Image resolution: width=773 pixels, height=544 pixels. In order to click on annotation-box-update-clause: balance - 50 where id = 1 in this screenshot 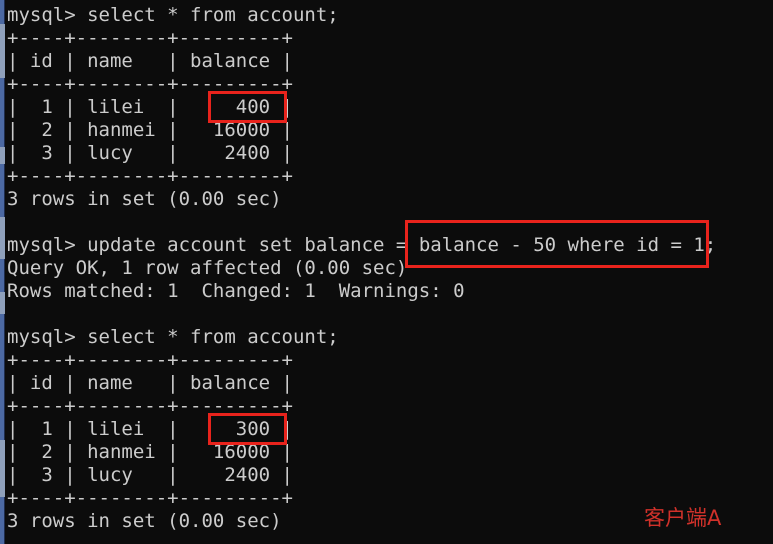, I will do `click(556, 245)`.